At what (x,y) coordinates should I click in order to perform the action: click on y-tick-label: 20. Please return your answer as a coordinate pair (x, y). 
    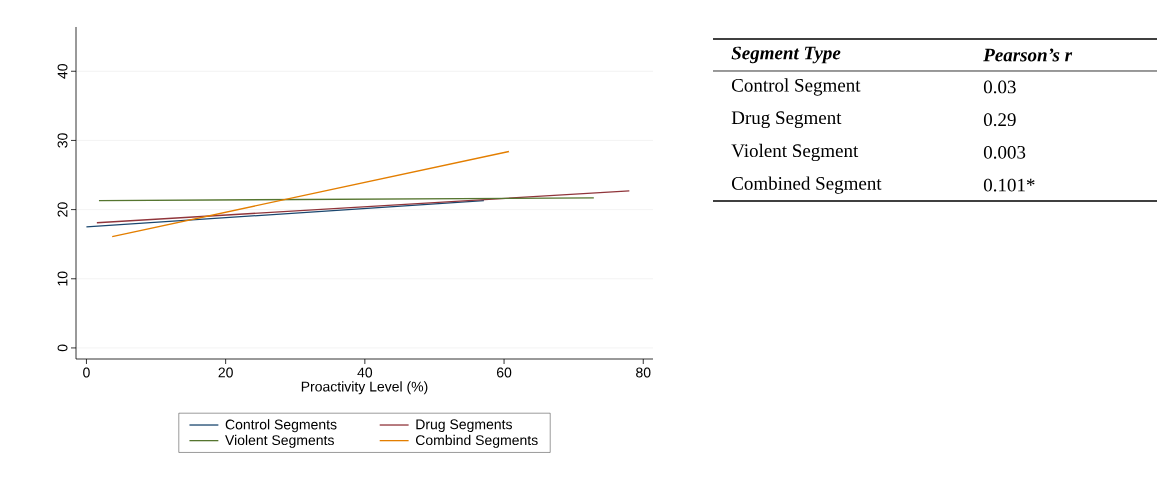
    Looking at the image, I should click on (62, 209).